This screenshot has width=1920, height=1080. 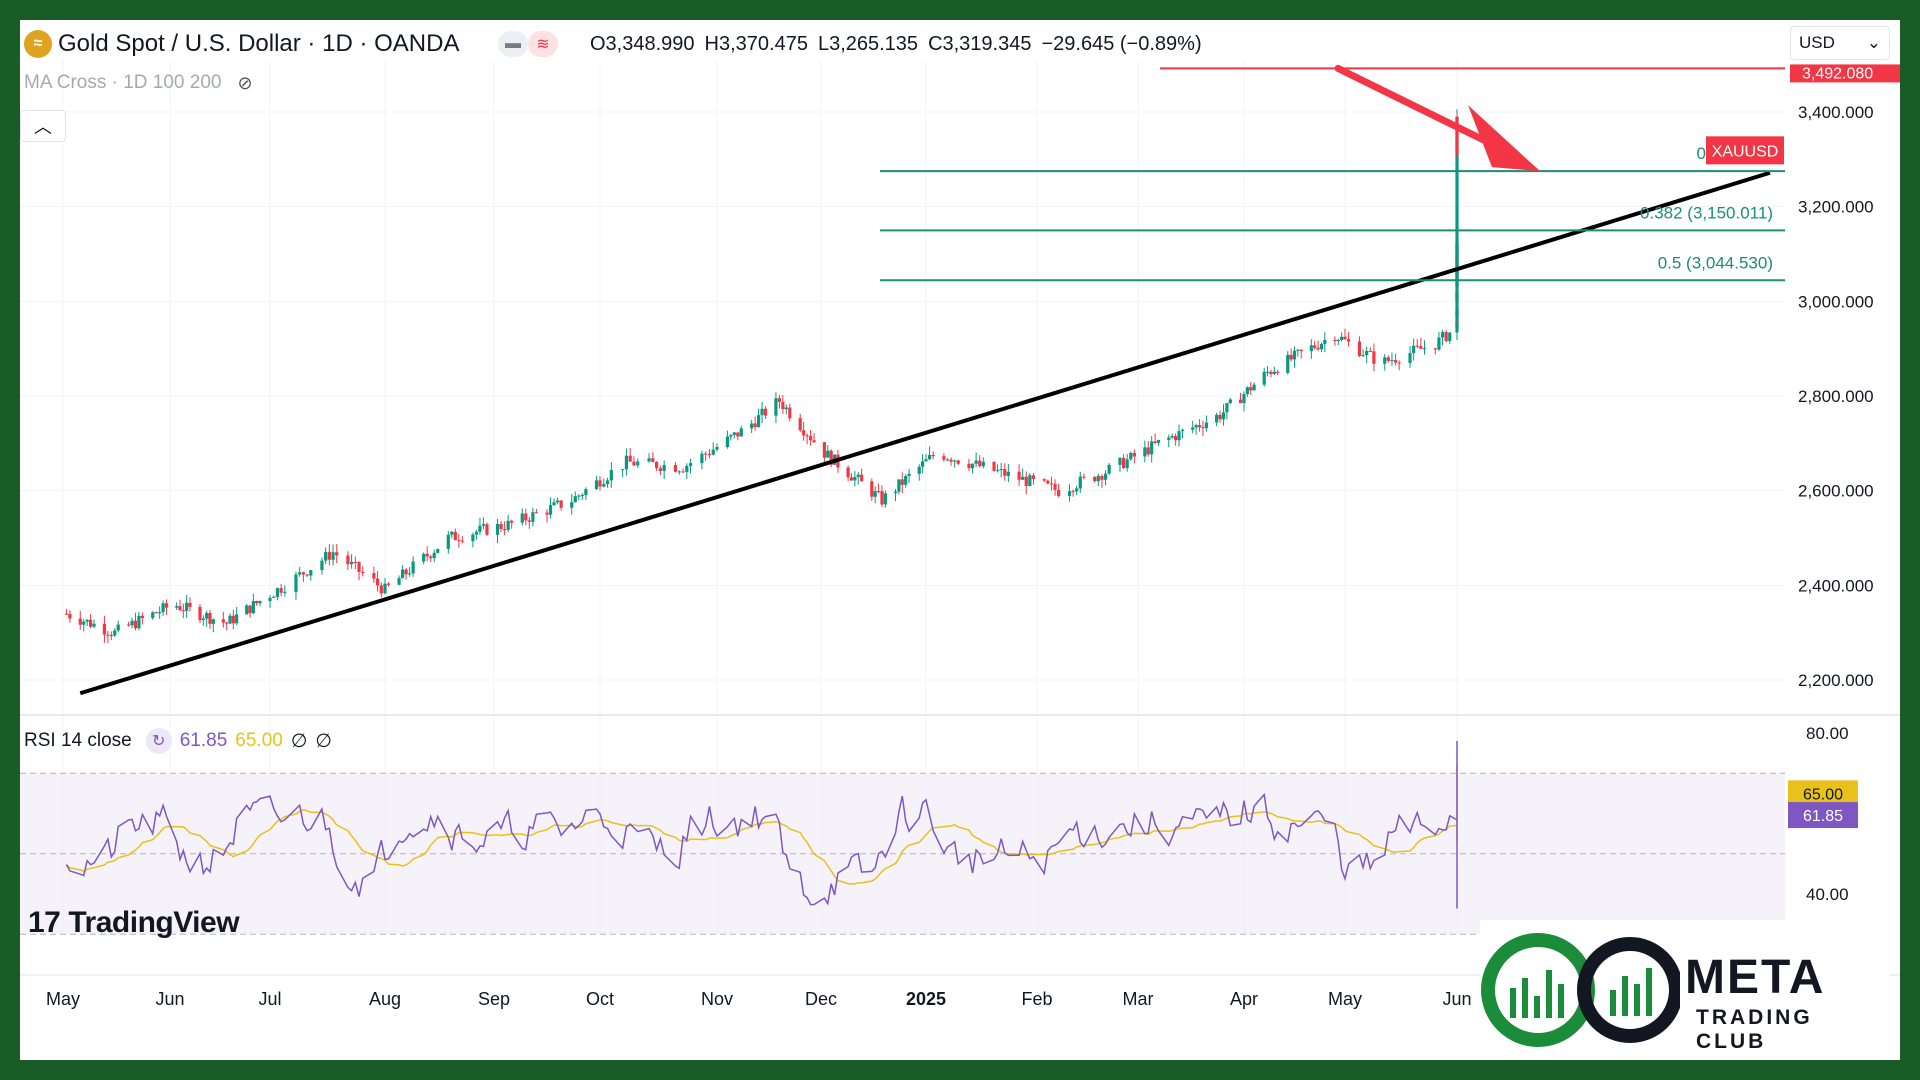 I want to click on currency-select: USD ⌄, so click(x=1840, y=43).